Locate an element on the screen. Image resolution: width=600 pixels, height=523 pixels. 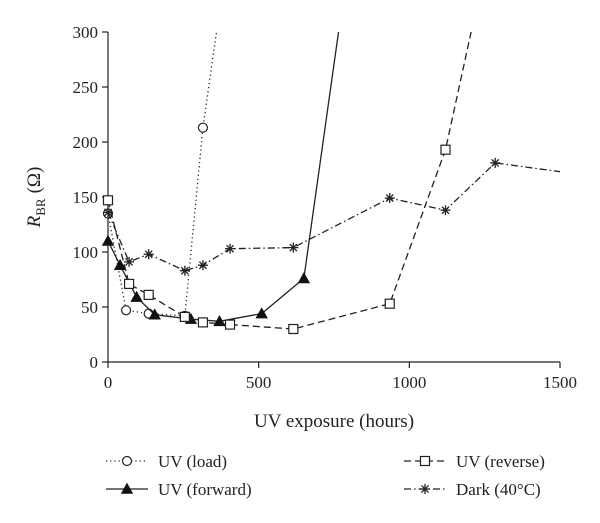
y-axis-title-main: R is located at coordinates (34, 221).